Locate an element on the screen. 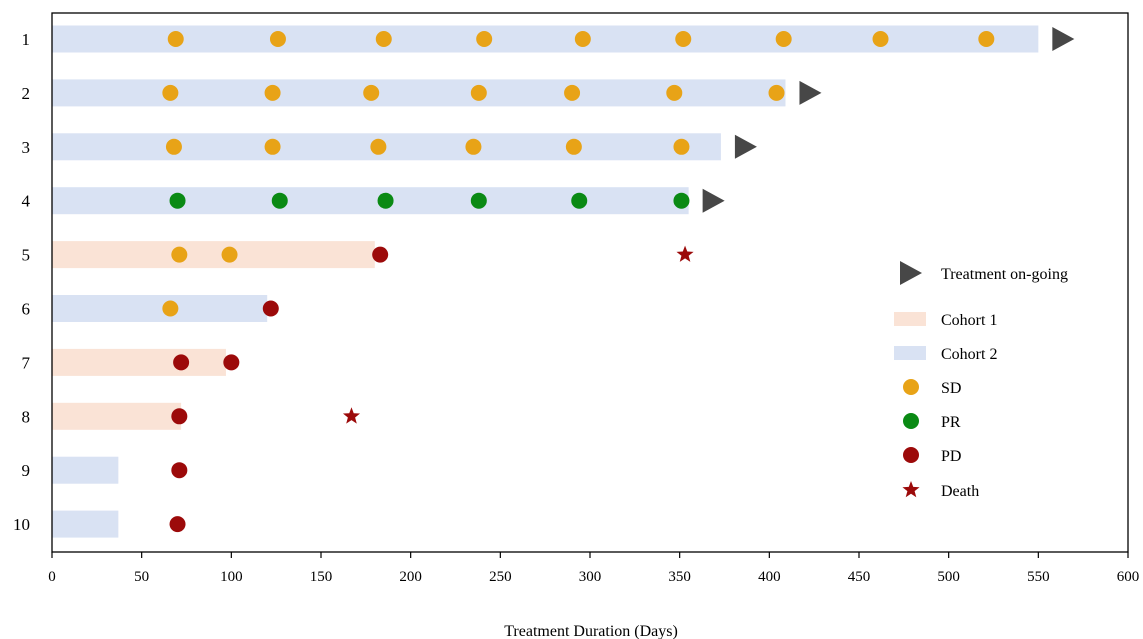 The width and height of the screenshot is (1143, 639). x-tick-label-300: 300 is located at coordinates (590, 577).